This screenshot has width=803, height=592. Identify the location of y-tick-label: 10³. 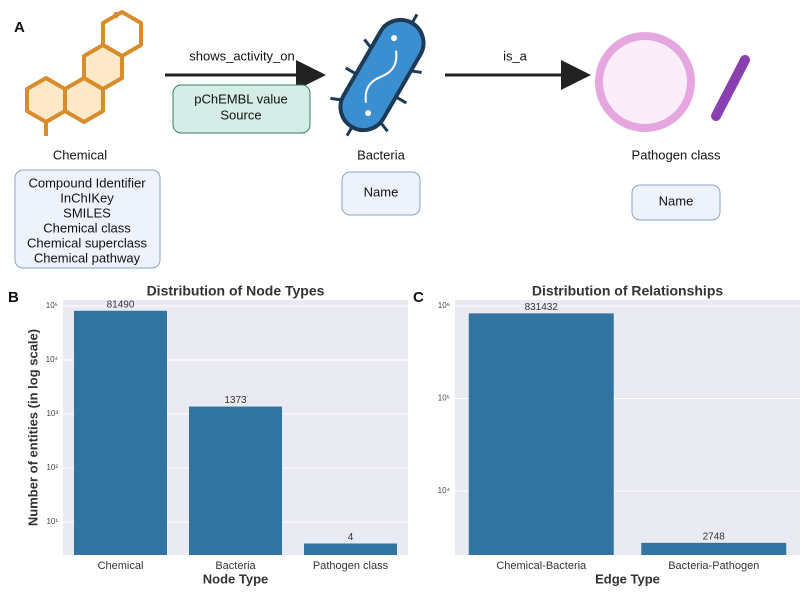
(52, 413).